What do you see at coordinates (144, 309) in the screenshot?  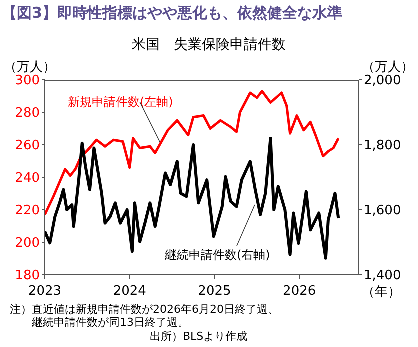 I see `text: 注）直近値は新規申請件数が2026年6月20日終了週、` at bounding box center [144, 309].